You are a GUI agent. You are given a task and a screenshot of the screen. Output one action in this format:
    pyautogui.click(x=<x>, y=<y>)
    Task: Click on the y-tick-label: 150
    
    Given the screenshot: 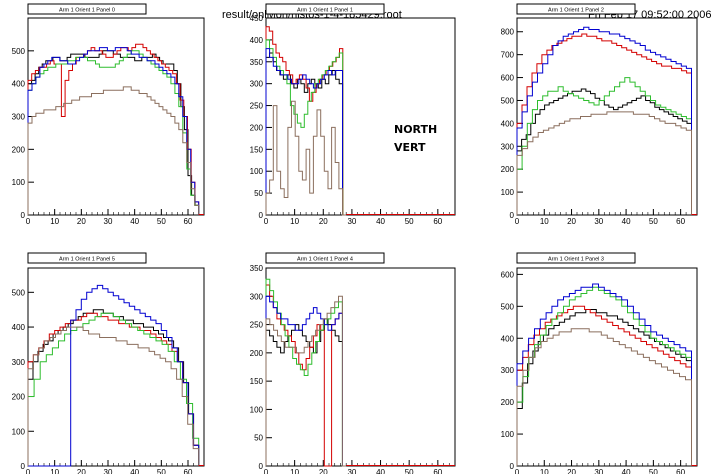 What is the action you would take?
    pyautogui.click(x=257, y=149)
    